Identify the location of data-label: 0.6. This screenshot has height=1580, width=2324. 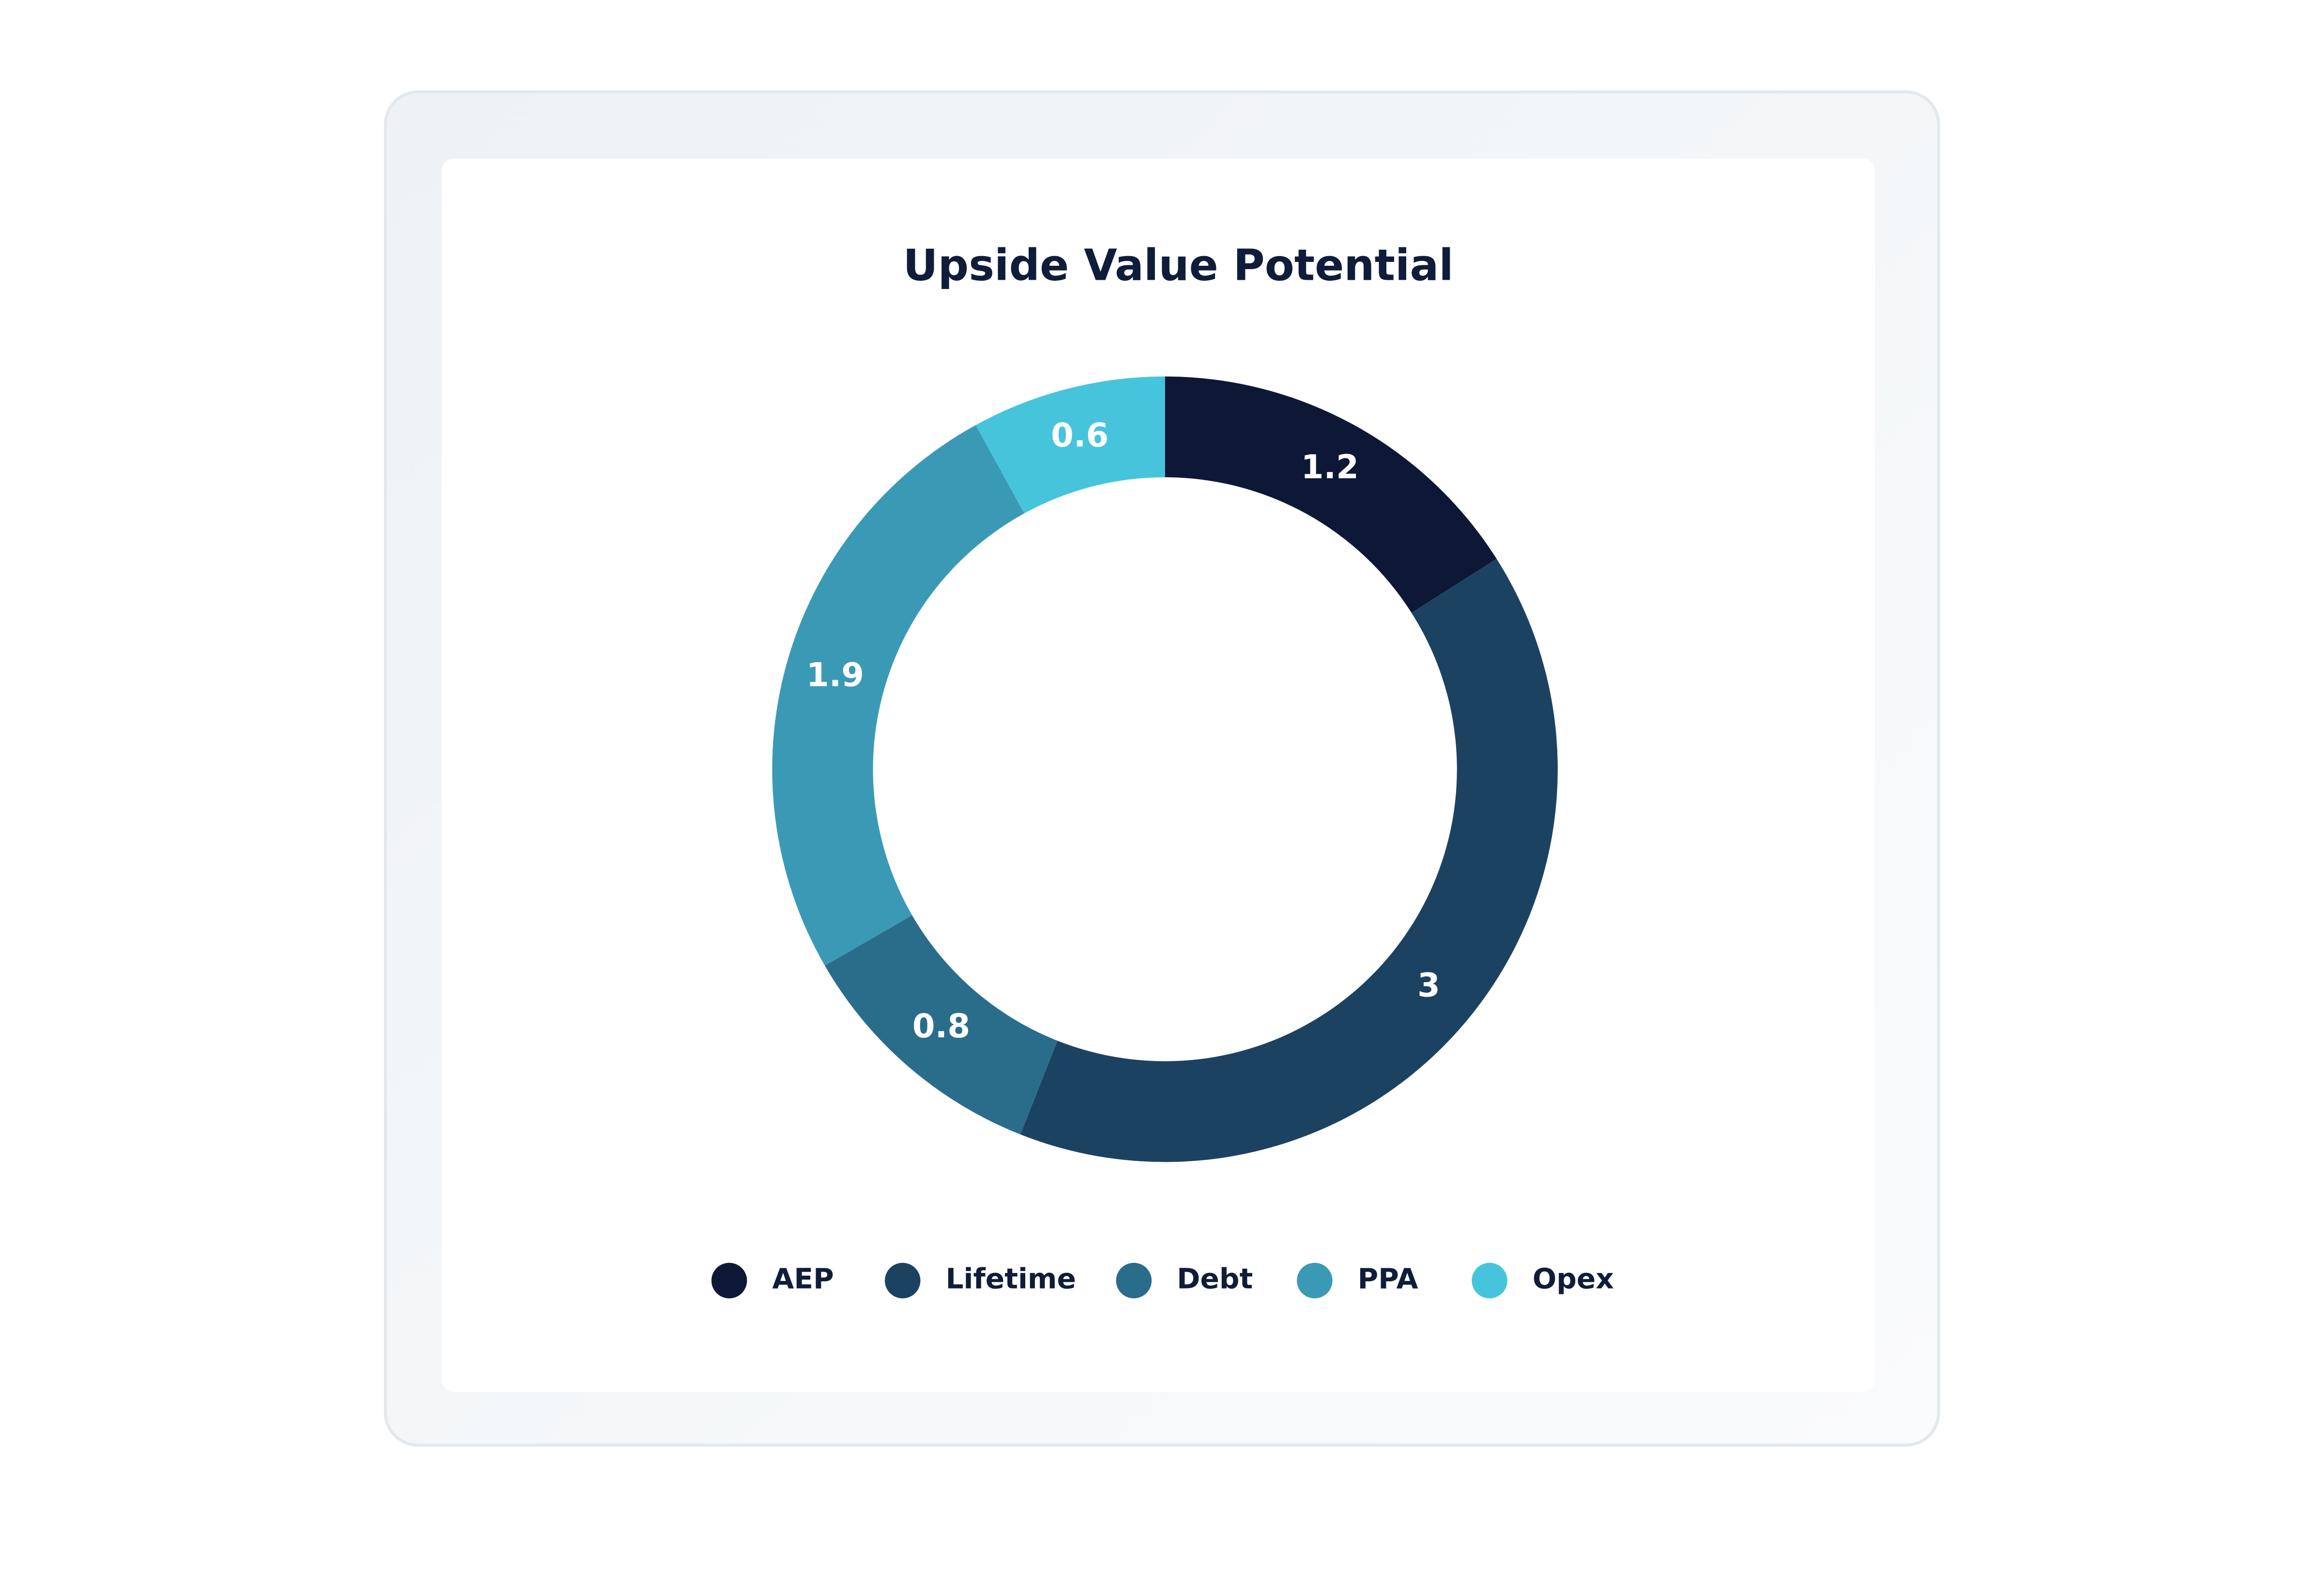
(1080, 435).